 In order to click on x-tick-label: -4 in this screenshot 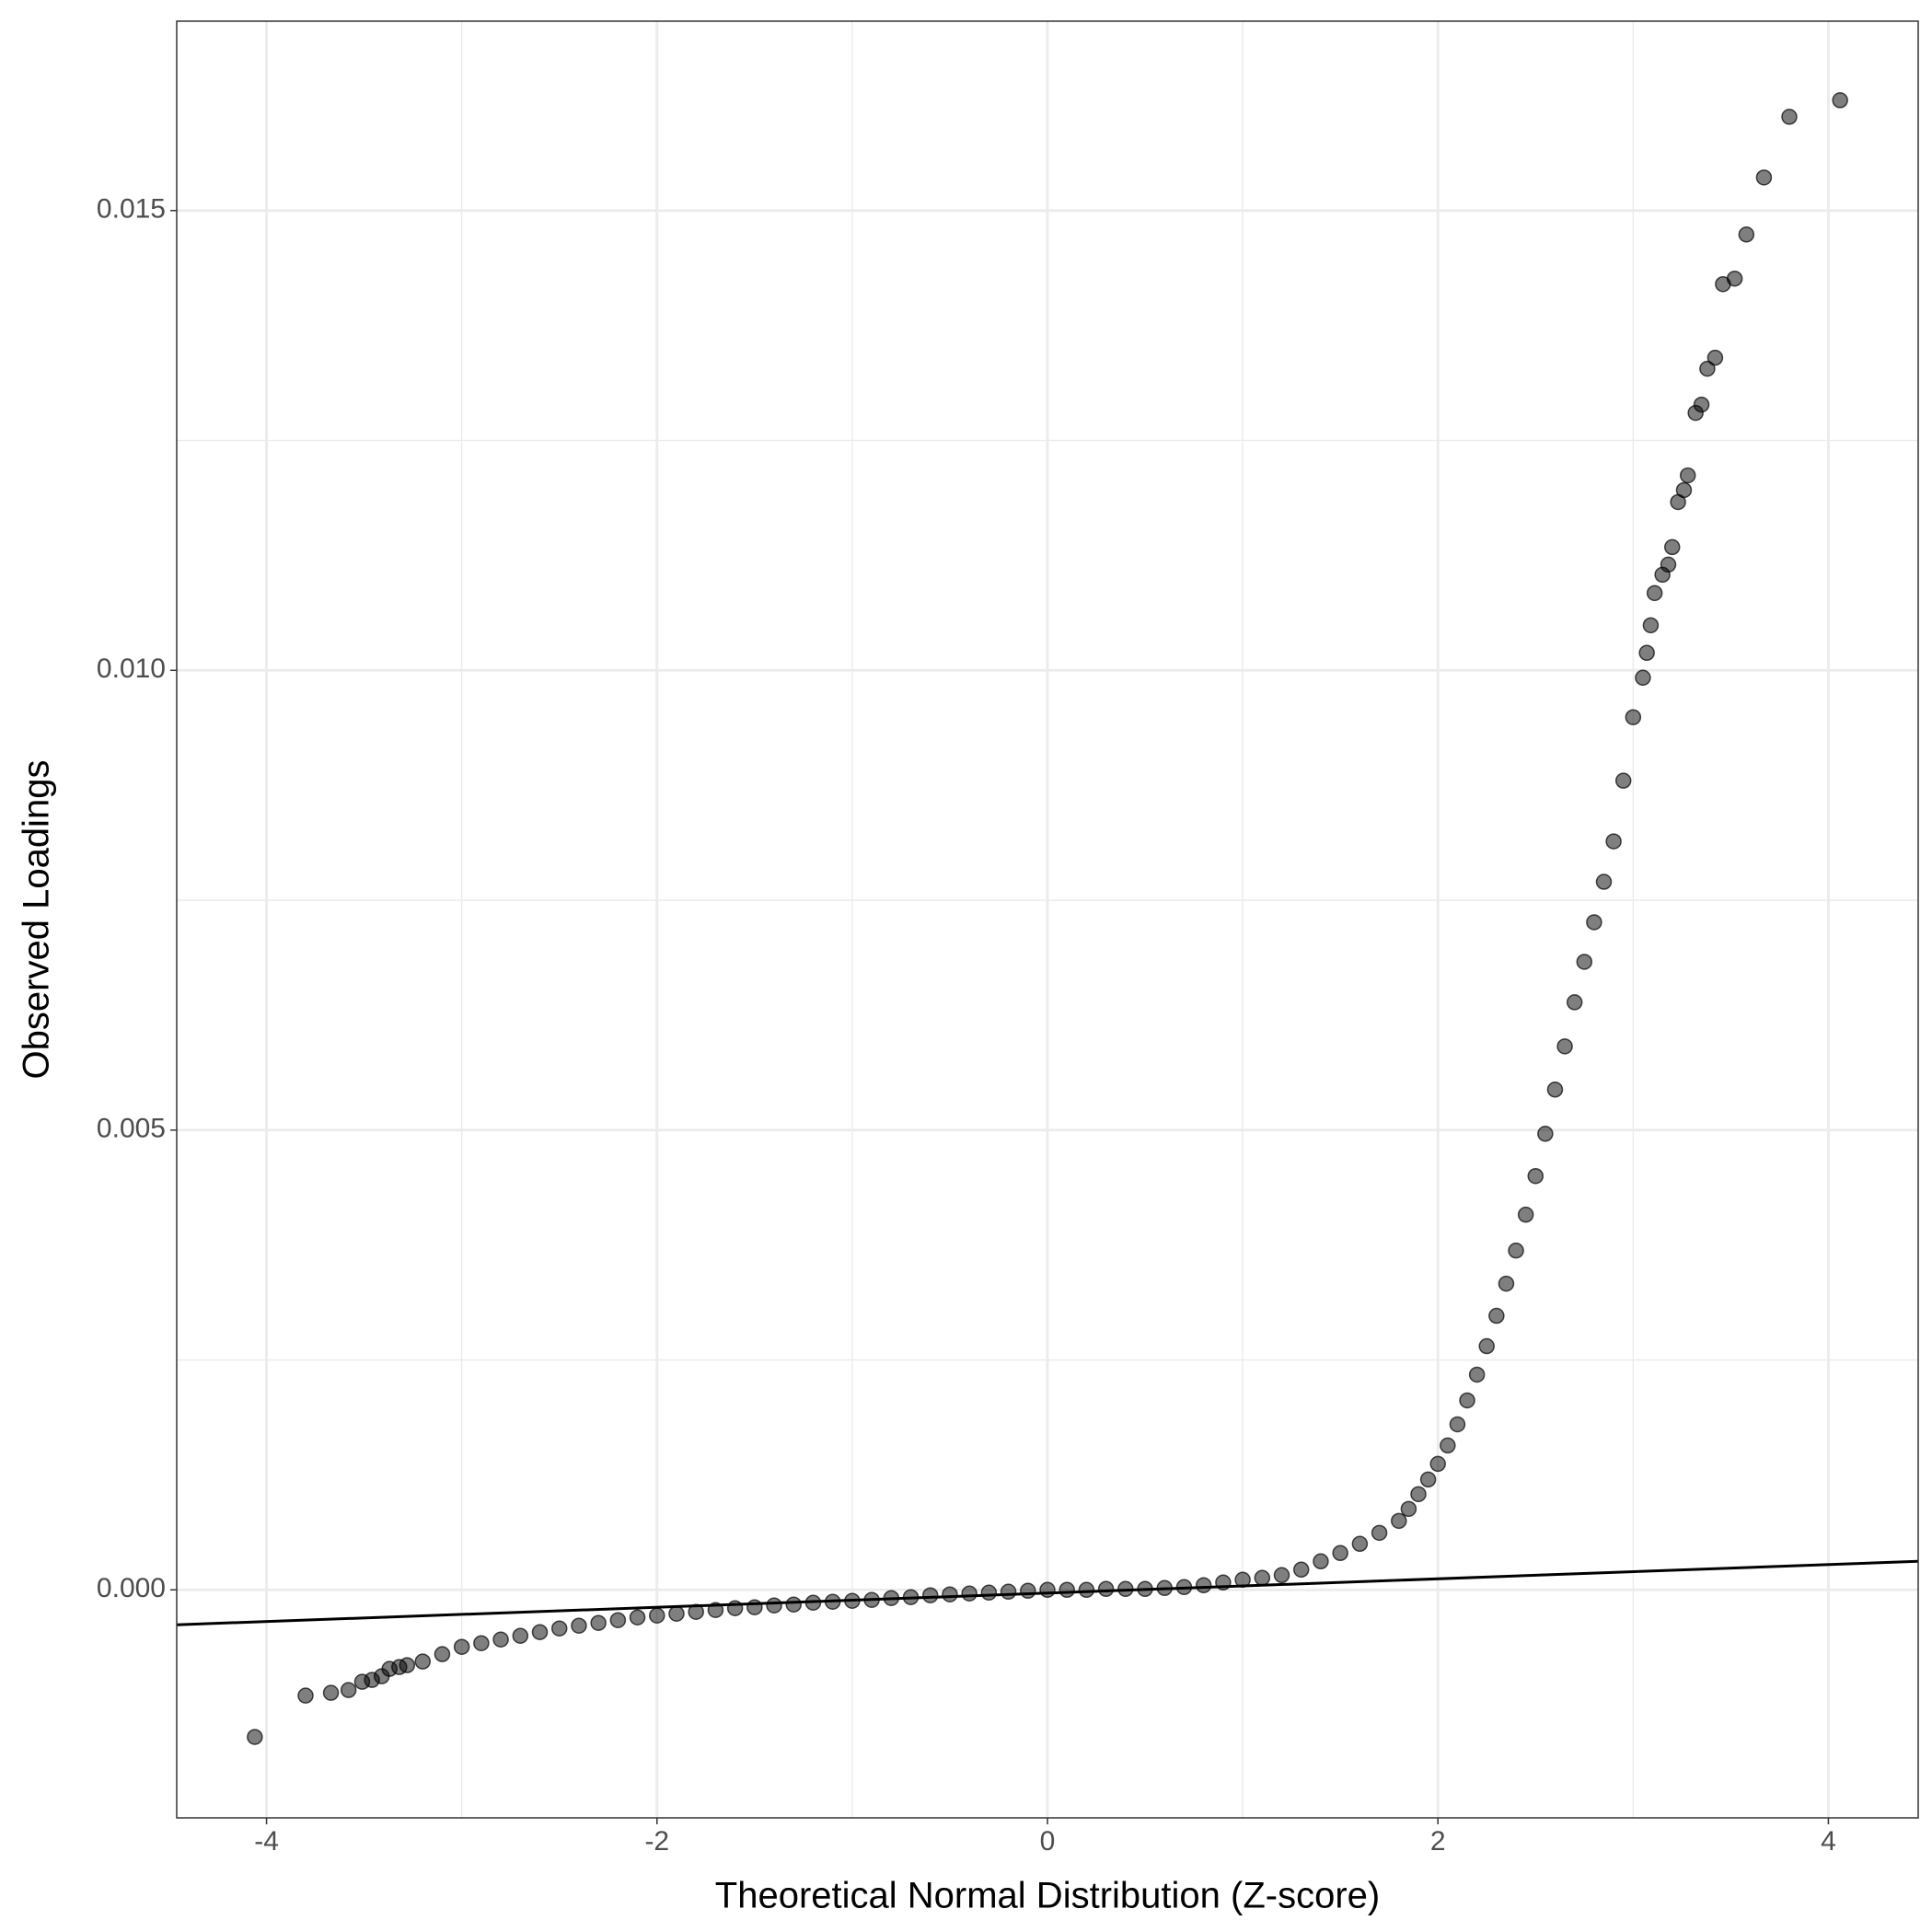, I will do `click(267, 1842)`.